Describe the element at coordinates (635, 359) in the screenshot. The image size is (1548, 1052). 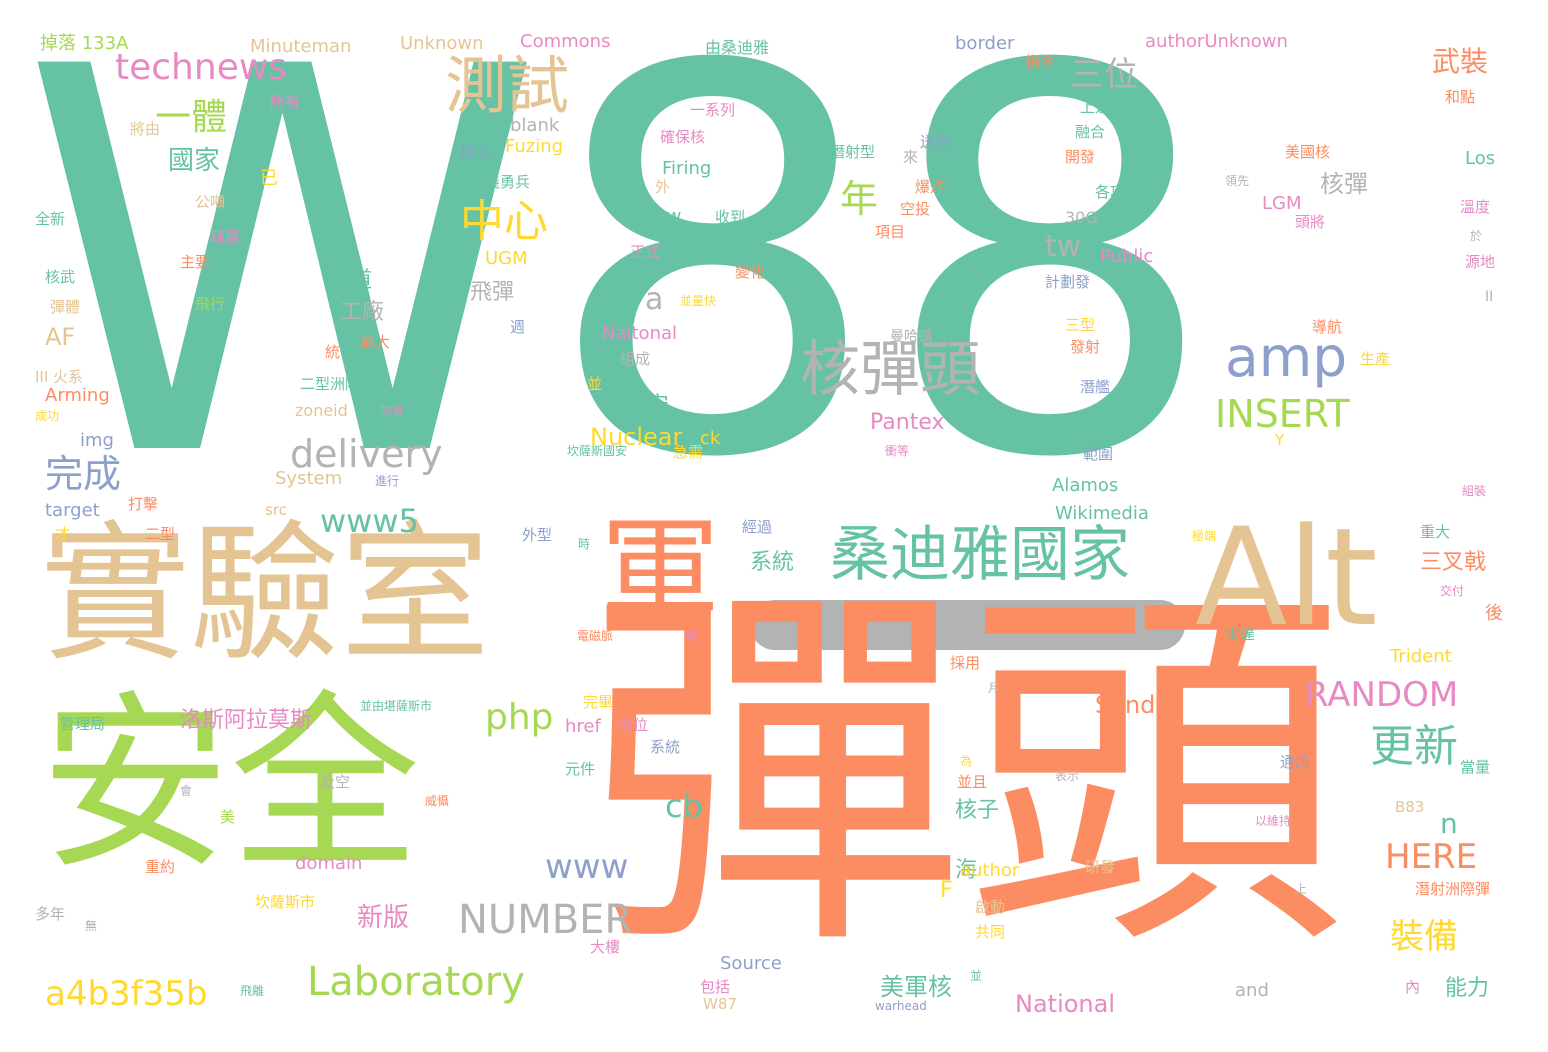
I see `cloud-word: 組成` at that location.